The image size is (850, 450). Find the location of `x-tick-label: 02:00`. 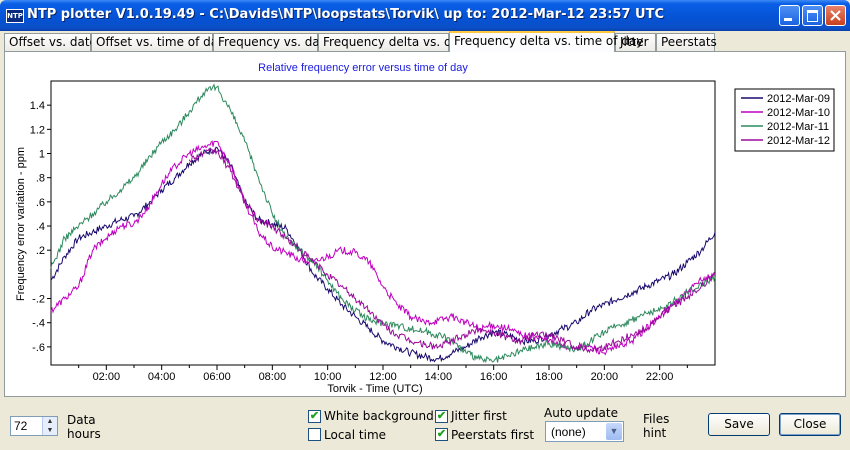

x-tick-label: 02:00 is located at coordinates (107, 377).